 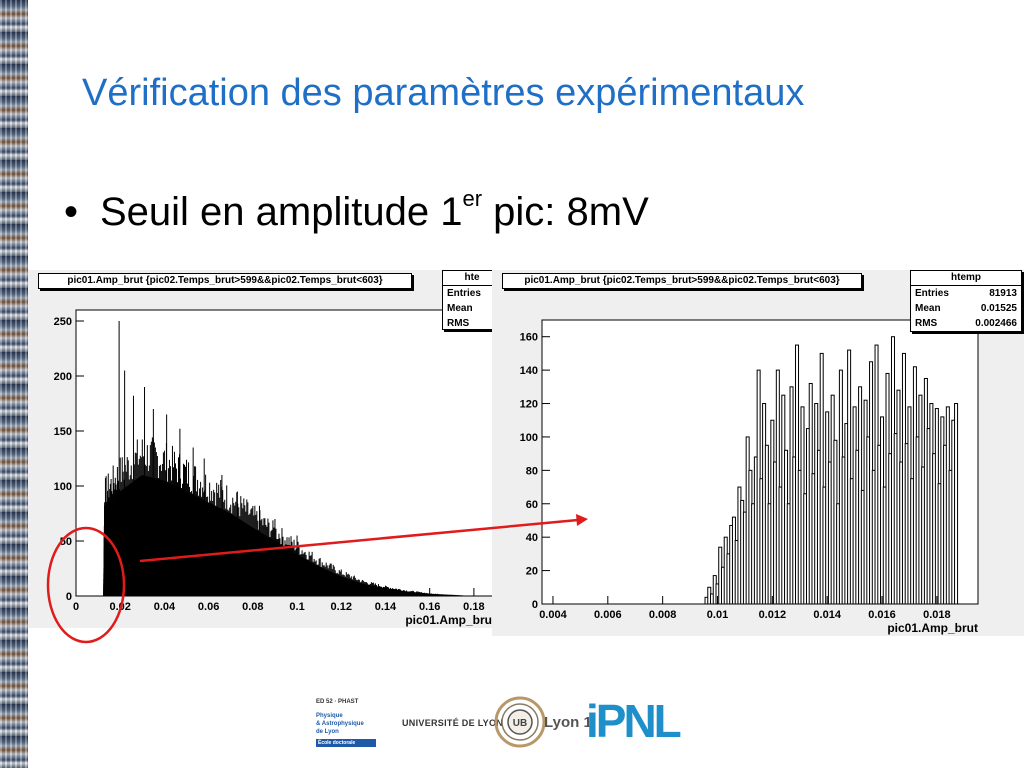 What do you see at coordinates (69, 597) in the screenshot?
I see `left-ytick-label-0: 0` at bounding box center [69, 597].